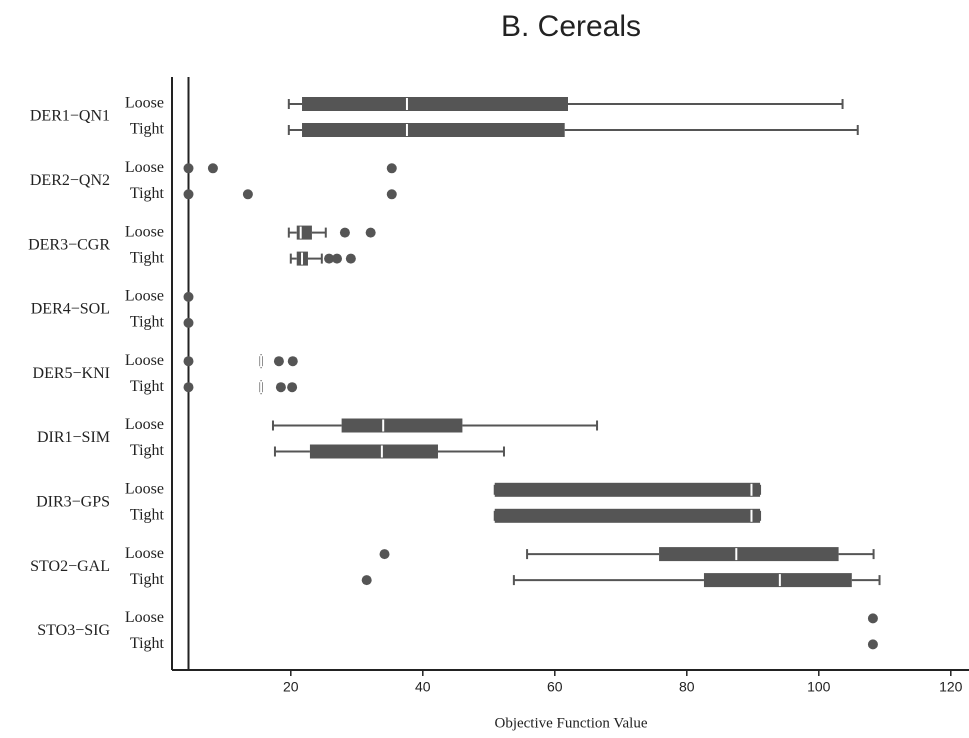 Image resolution: width=969 pixels, height=738 pixels. What do you see at coordinates (570, 723) in the screenshot?
I see `x-axis-label: Objective Function Value` at bounding box center [570, 723].